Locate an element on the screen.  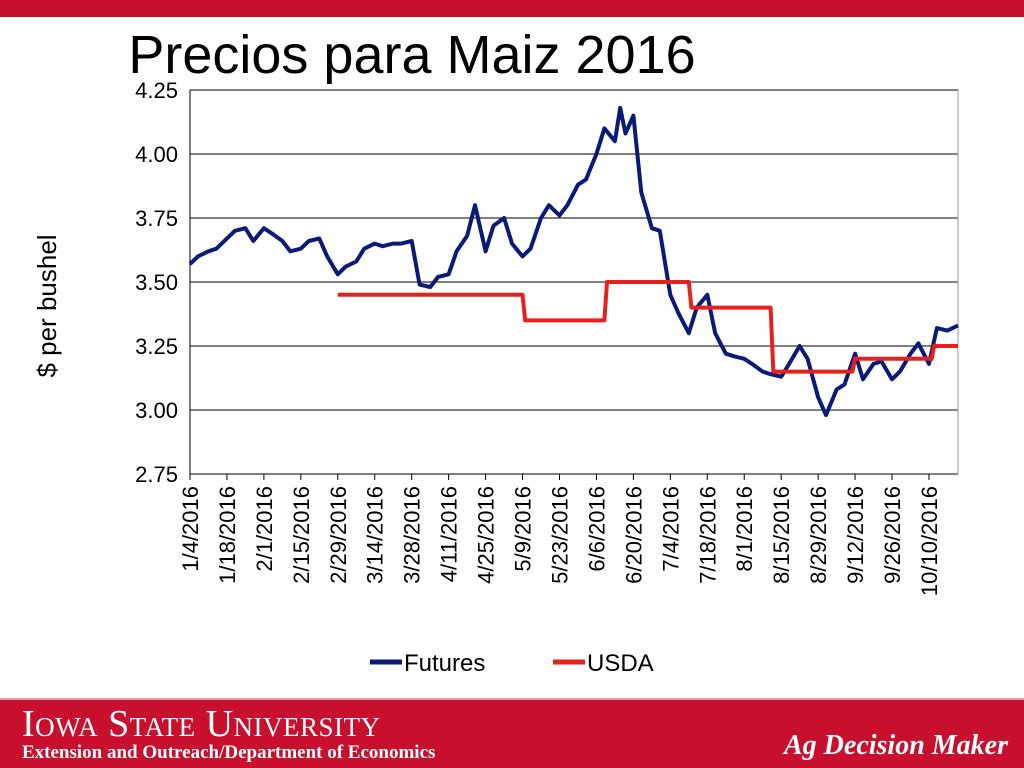
x-tick-label: 9/26/2016 is located at coordinates (892, 535).